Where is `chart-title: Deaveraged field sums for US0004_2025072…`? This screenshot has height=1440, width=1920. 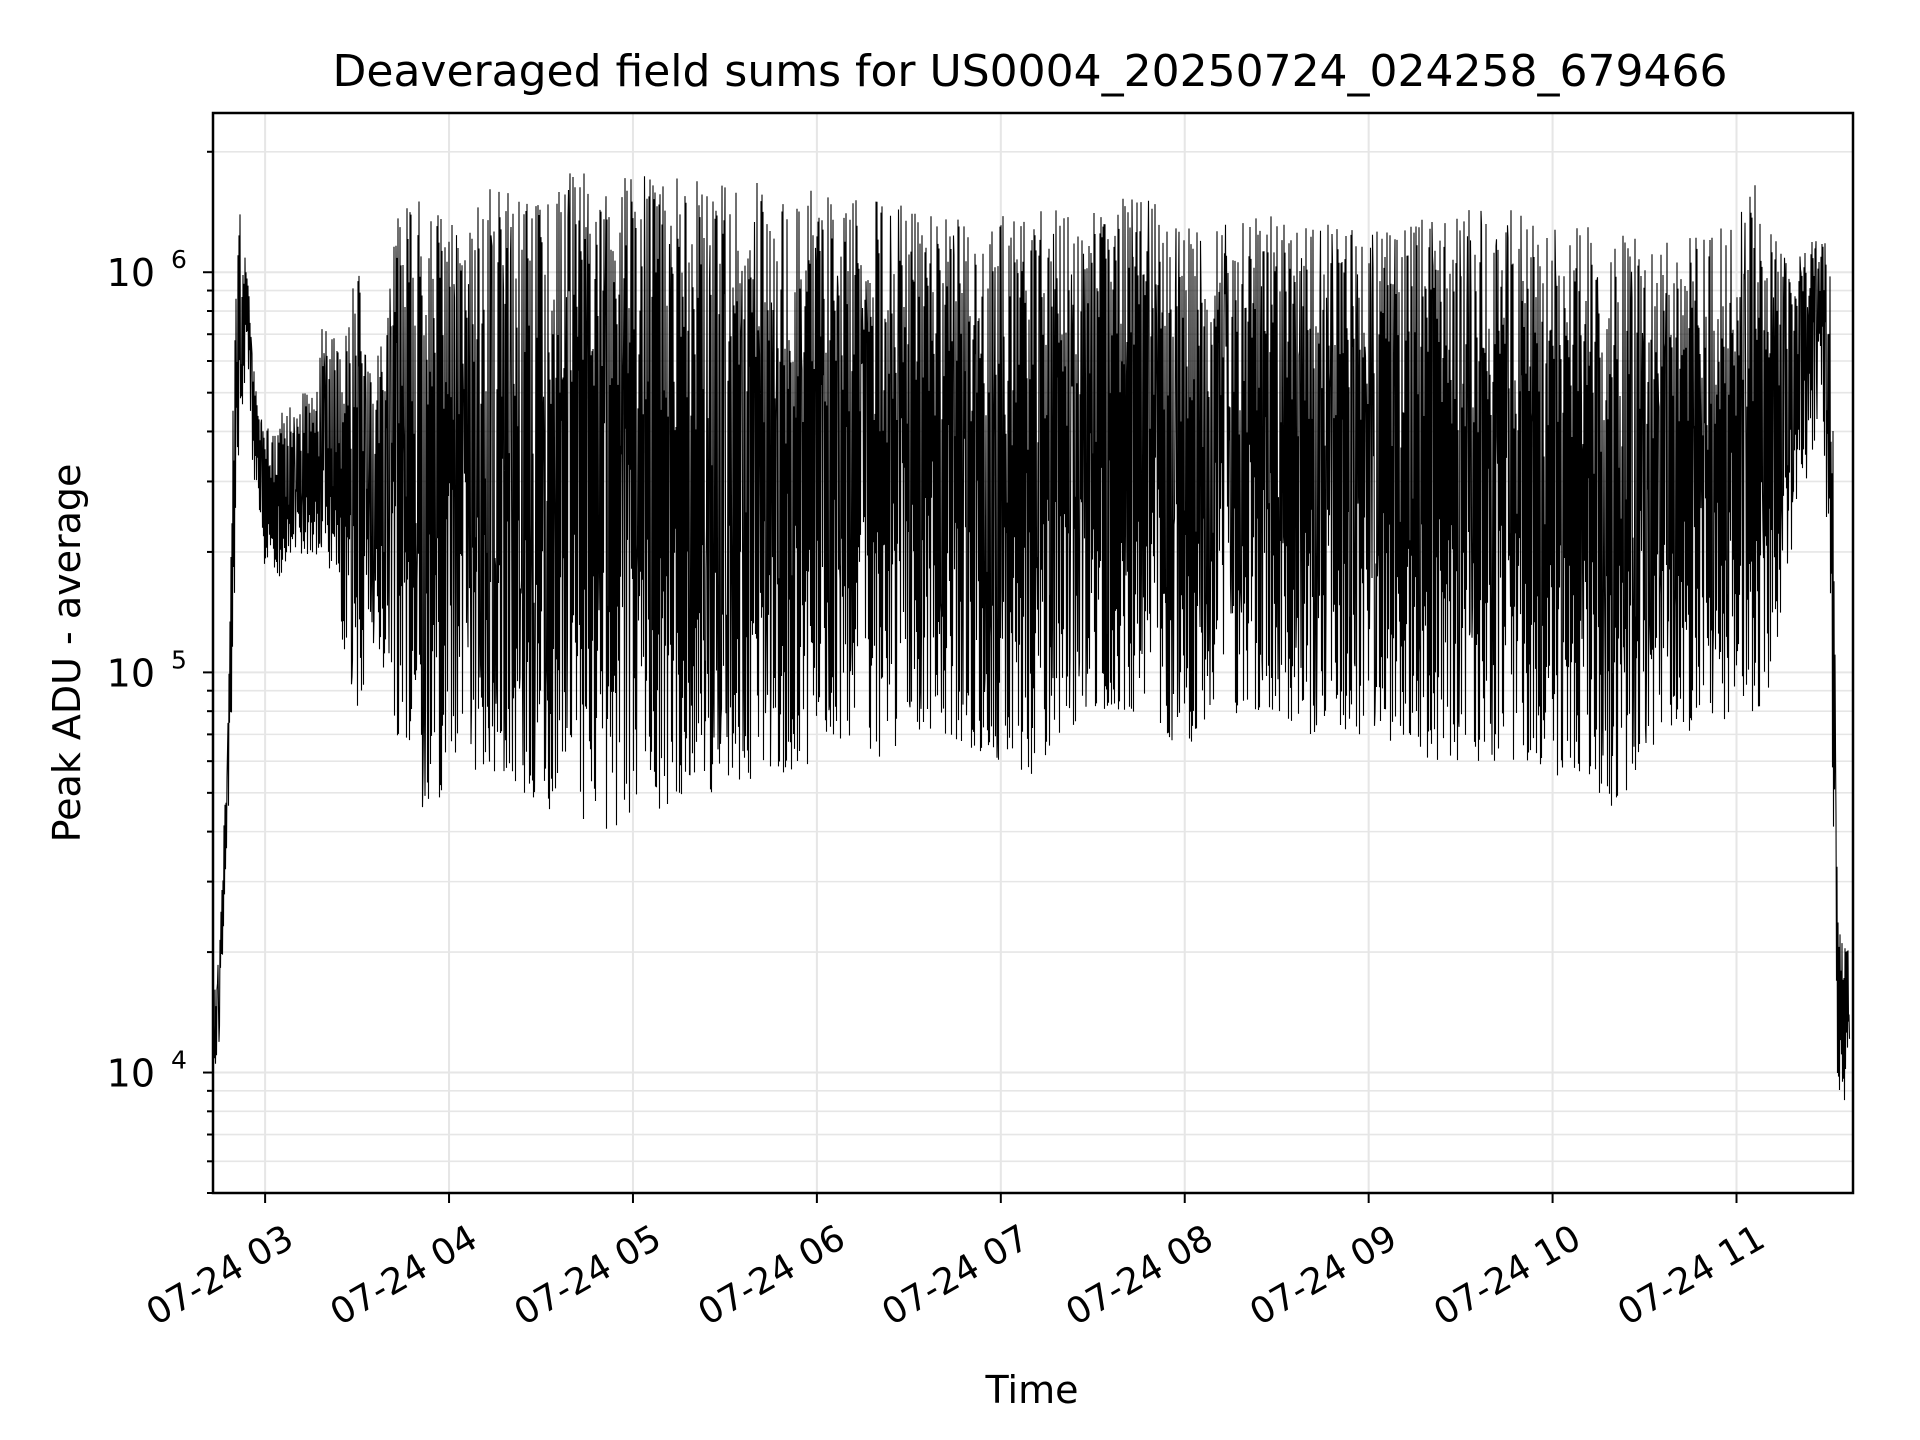 chart-title: Deaveraged field sums for US0004_2025072… is located at coordinates (1030, 71).